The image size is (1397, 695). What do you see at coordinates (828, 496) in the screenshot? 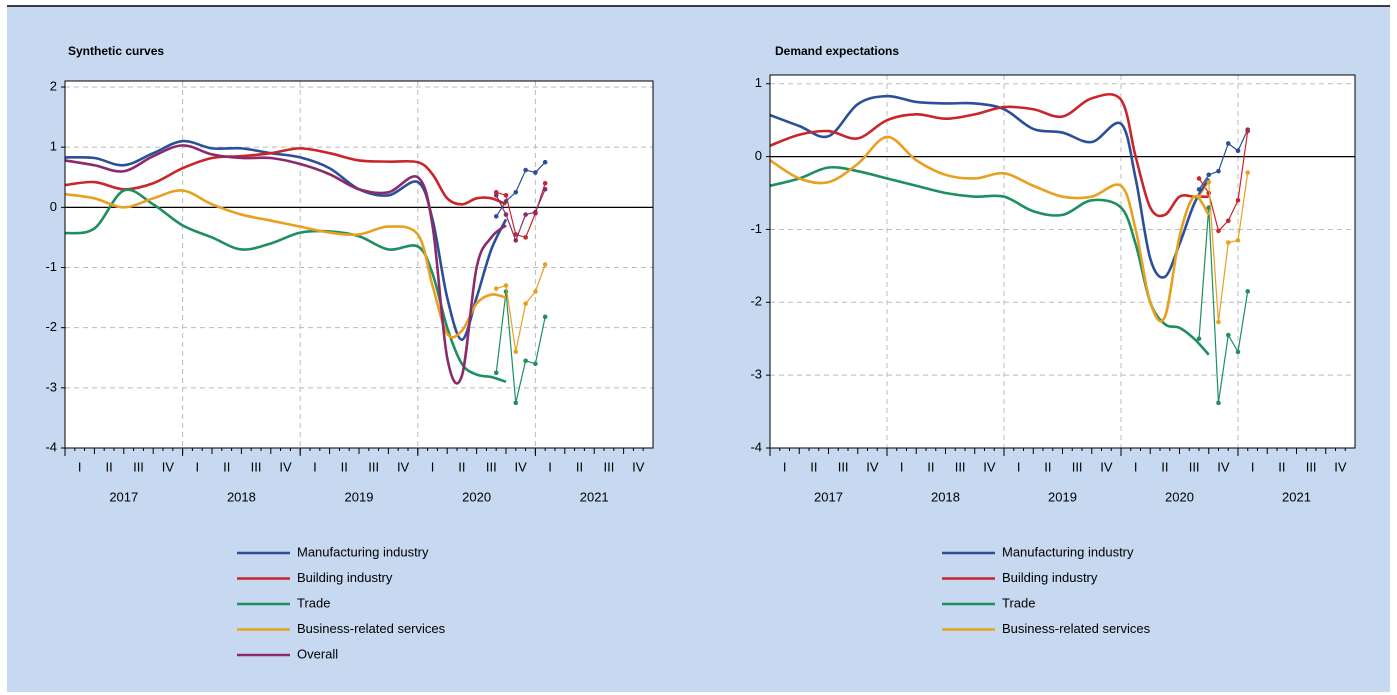
I see `year-label: 2017` at bounding box center [828, 496].